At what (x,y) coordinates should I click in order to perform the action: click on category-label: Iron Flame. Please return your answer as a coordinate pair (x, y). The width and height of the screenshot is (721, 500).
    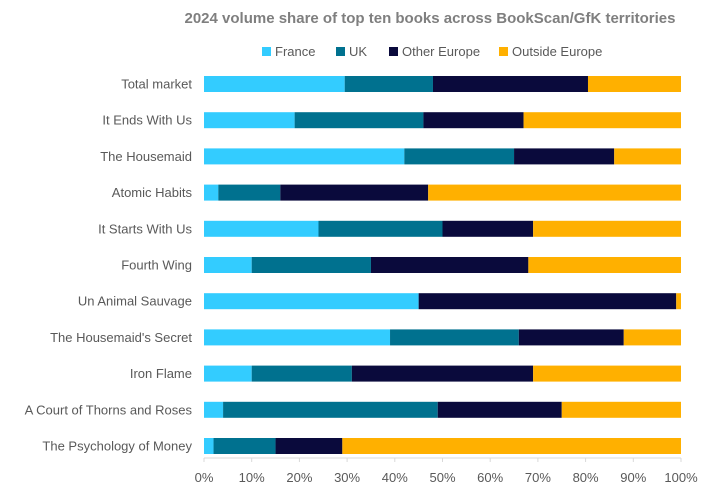
    Looking at the image, I should click on (161, 373).